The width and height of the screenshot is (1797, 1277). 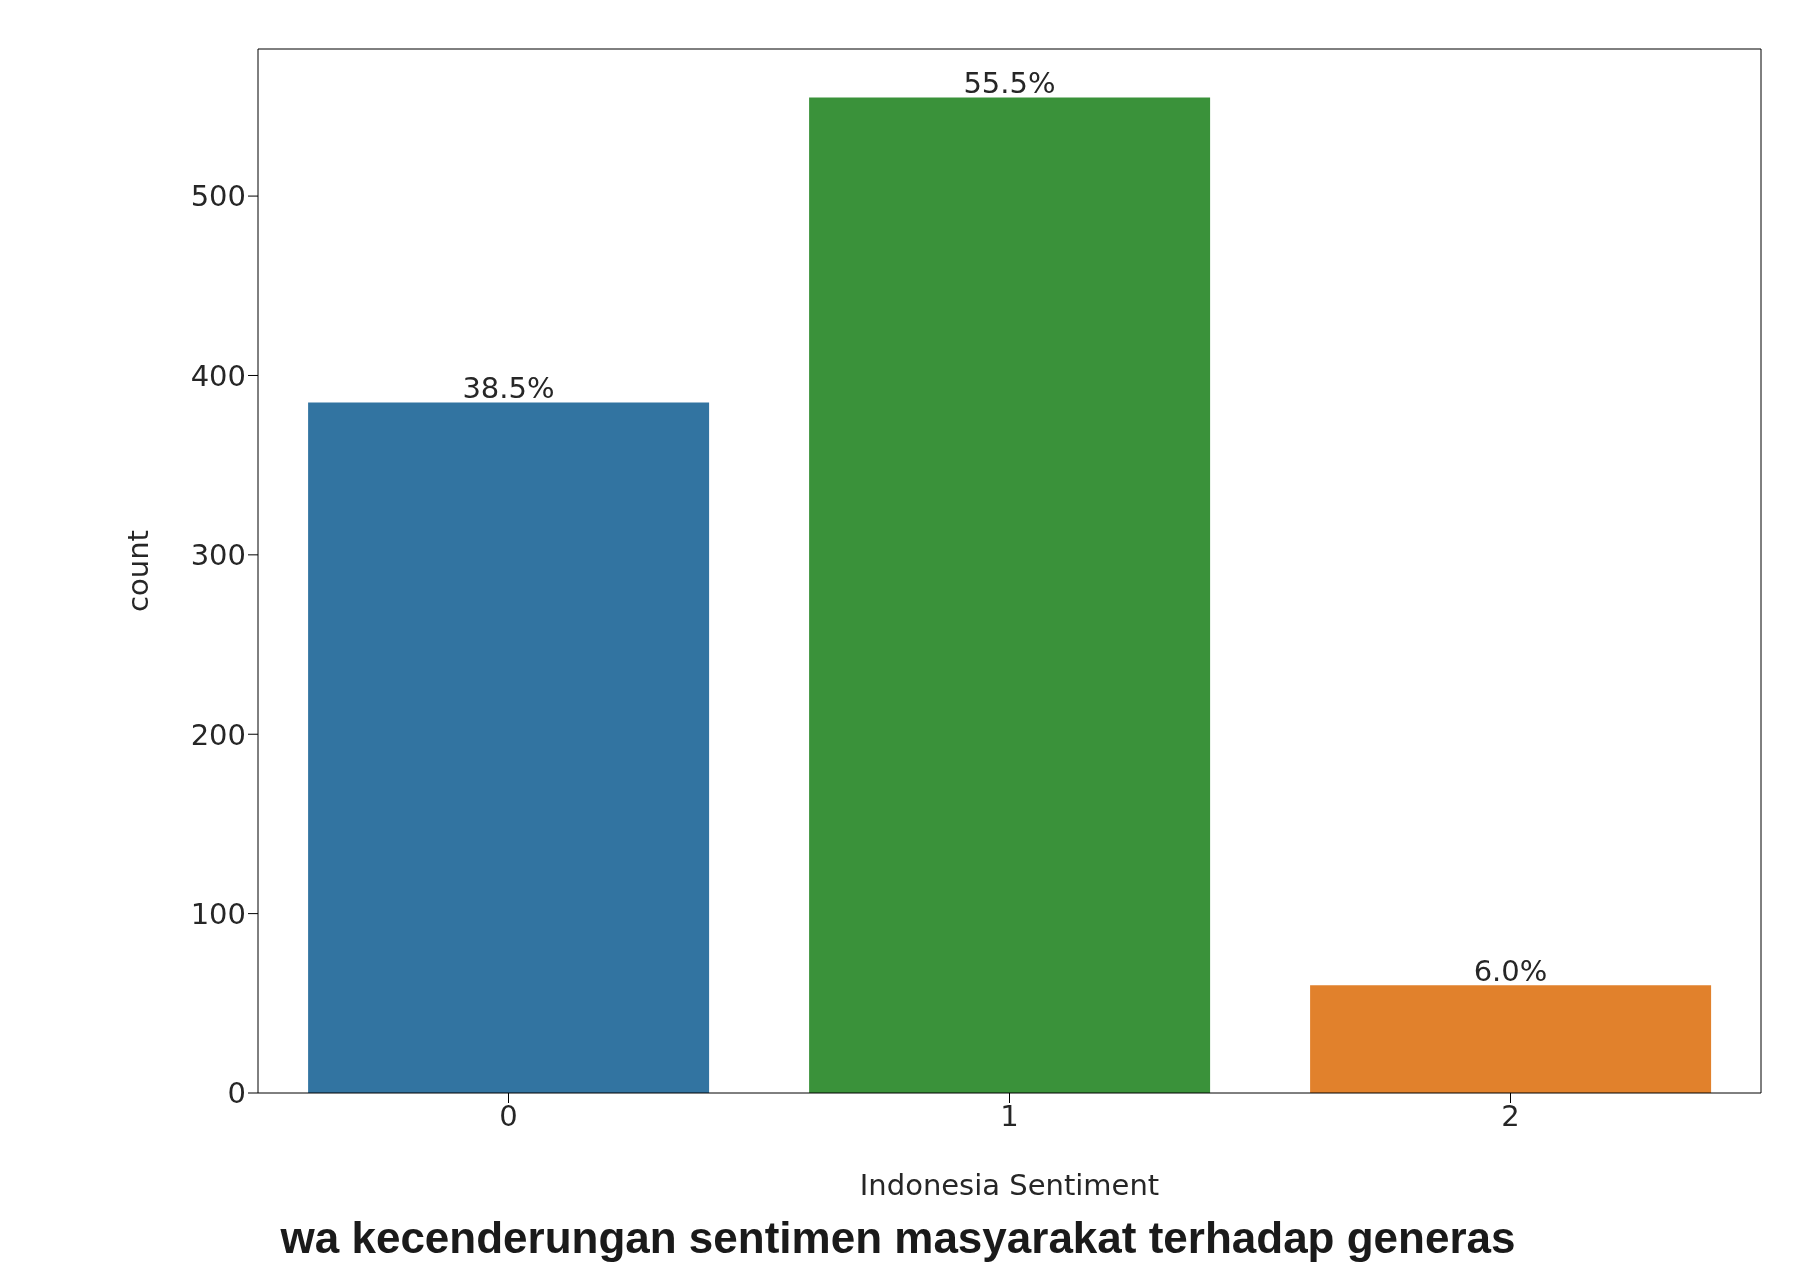 What do you see at coordinates (508, 1115) in the screenshot?
I see `x-tick-label: 0` at bounding box center [508, 1115].